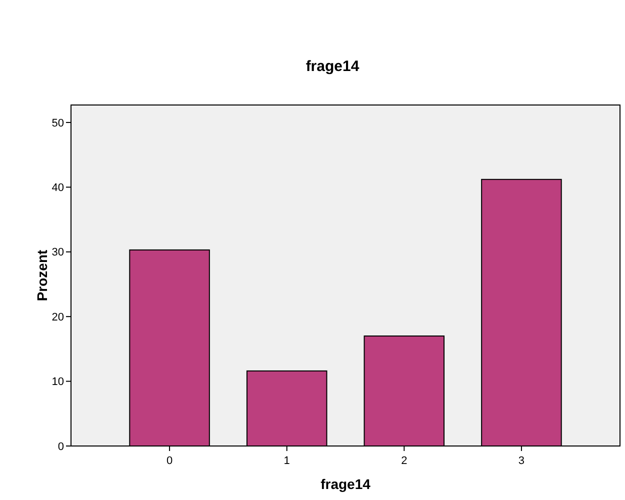  Describe the element at coordinates (58, 123) in the screenshot. I see `y-tick-label: 50` at that location.